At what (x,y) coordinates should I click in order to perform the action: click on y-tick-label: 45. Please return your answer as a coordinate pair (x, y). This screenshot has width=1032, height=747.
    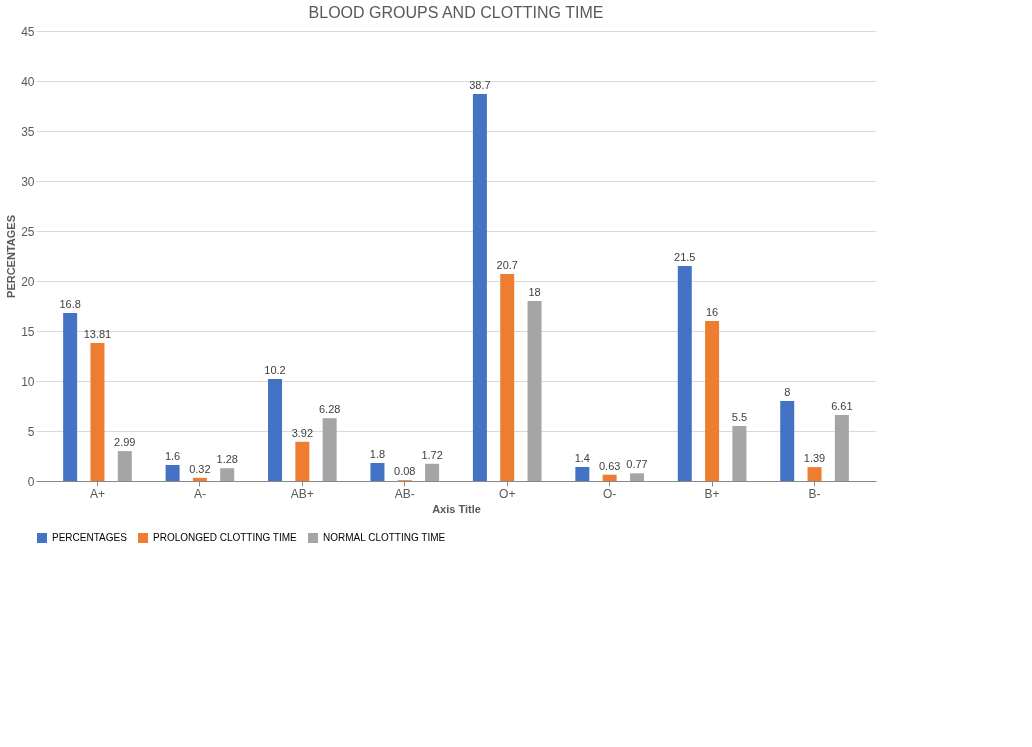
    Looking at the image, I should click on (28, 31).